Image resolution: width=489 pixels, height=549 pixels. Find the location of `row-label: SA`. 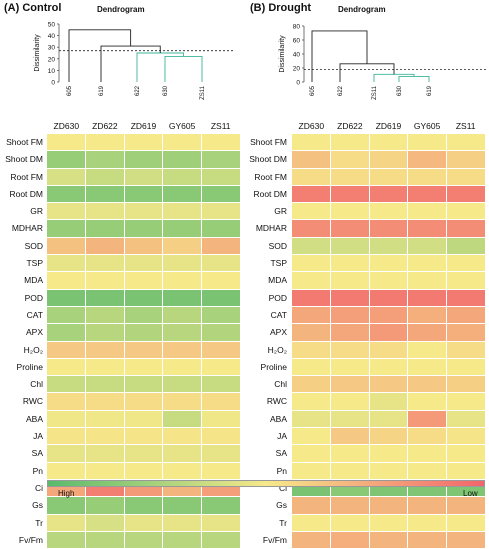

row-label: SA is located at coordinates (37, 453).